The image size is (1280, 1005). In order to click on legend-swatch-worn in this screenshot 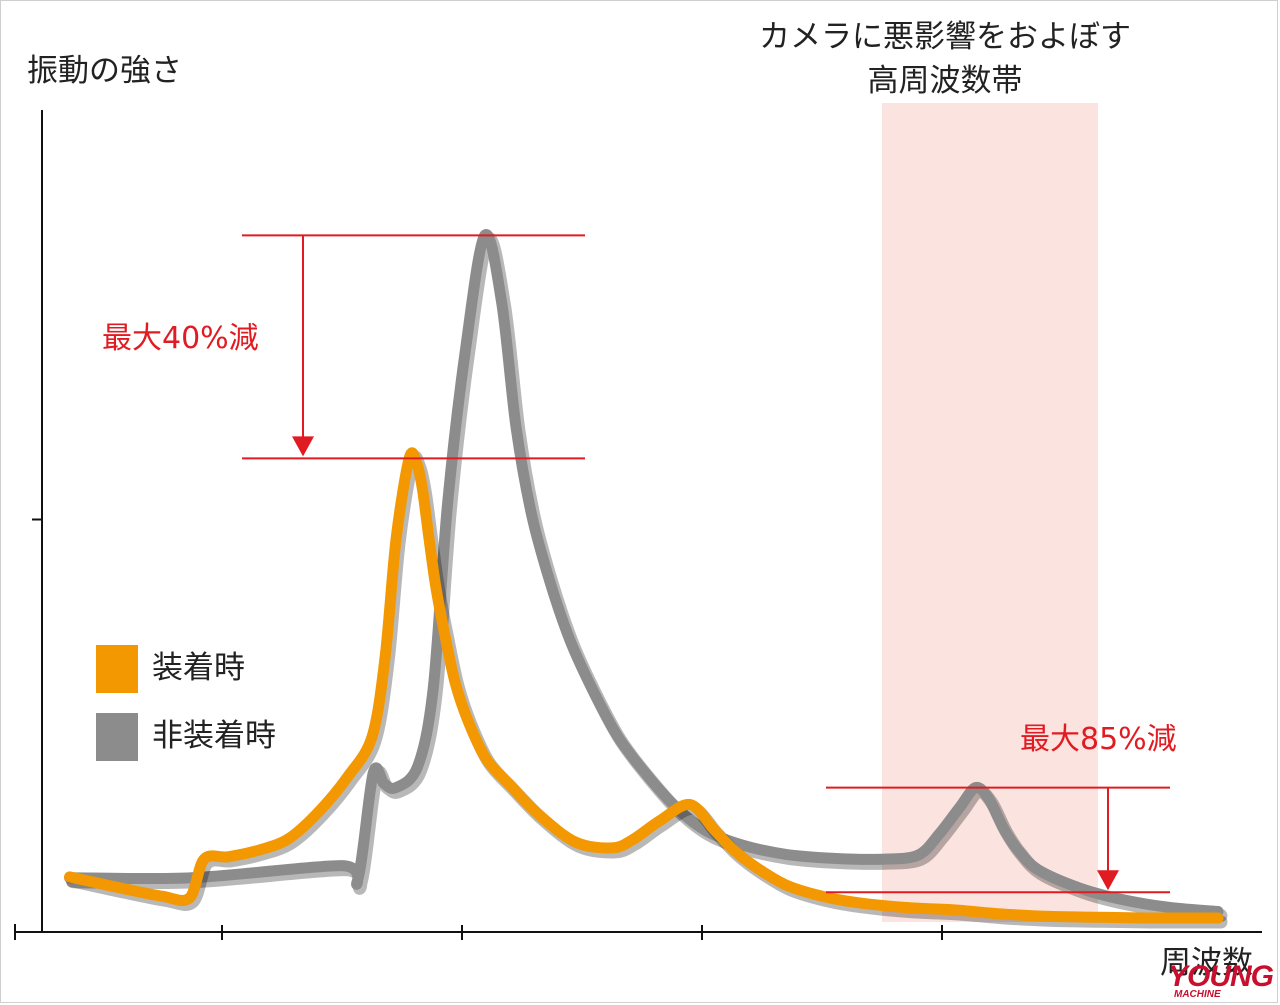, I will do `click(117, 669)`.